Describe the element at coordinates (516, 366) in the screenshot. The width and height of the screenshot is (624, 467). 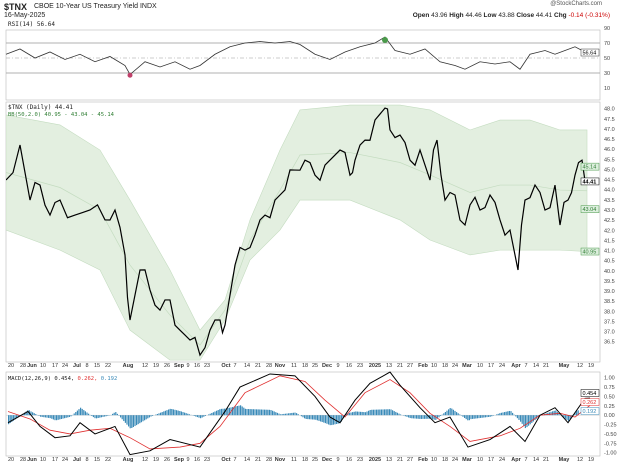
I see `date-tick-label: Apr` at that location.